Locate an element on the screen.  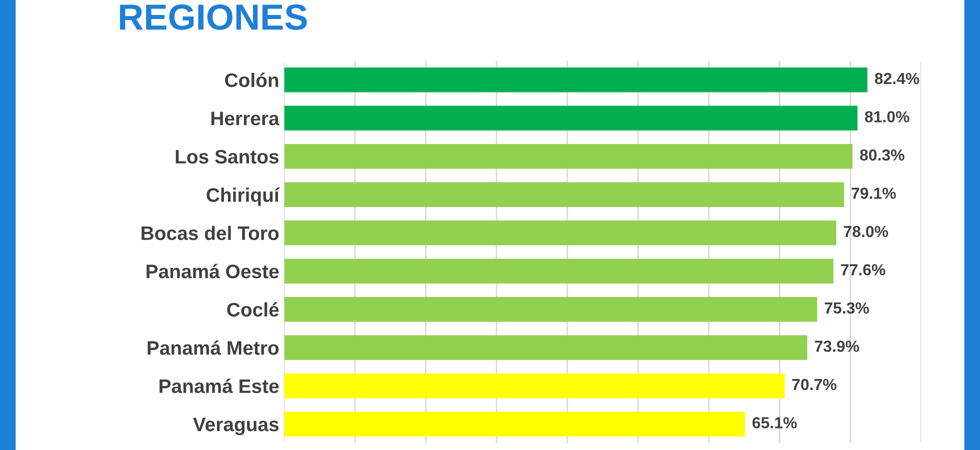
data-label: 81.0% is located at coordinates (887, 116).